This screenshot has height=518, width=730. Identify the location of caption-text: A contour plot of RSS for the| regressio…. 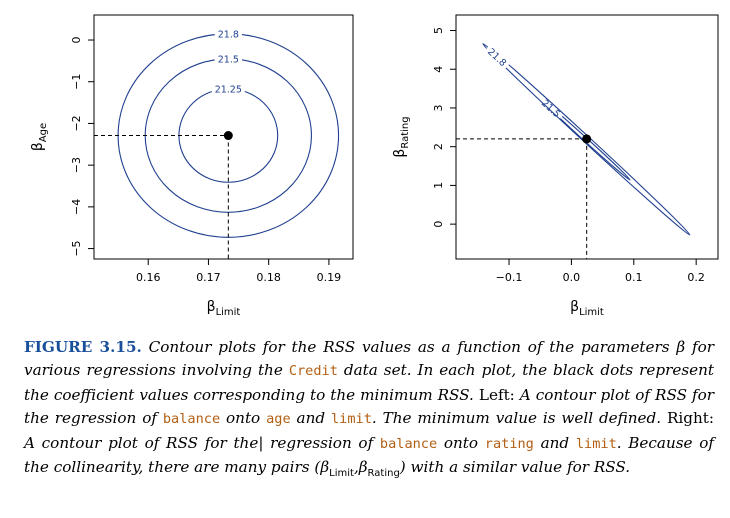
(202, 442).